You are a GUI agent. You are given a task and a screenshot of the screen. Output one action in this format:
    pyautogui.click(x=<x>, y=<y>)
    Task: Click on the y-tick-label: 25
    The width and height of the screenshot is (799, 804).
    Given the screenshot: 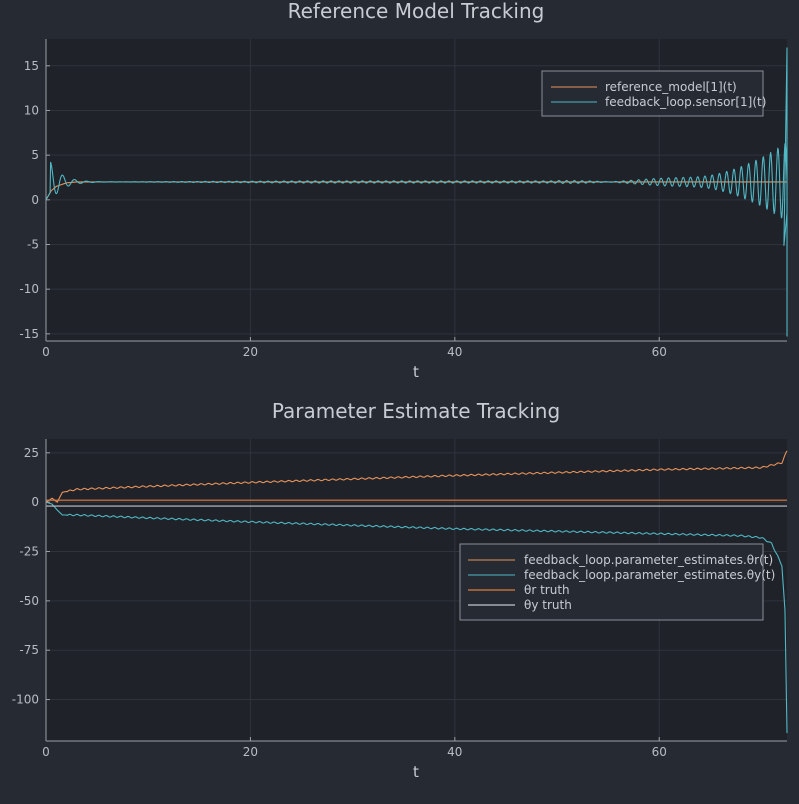 What is the action you would take?
    pyautogui.click(x=31, y=453)
    